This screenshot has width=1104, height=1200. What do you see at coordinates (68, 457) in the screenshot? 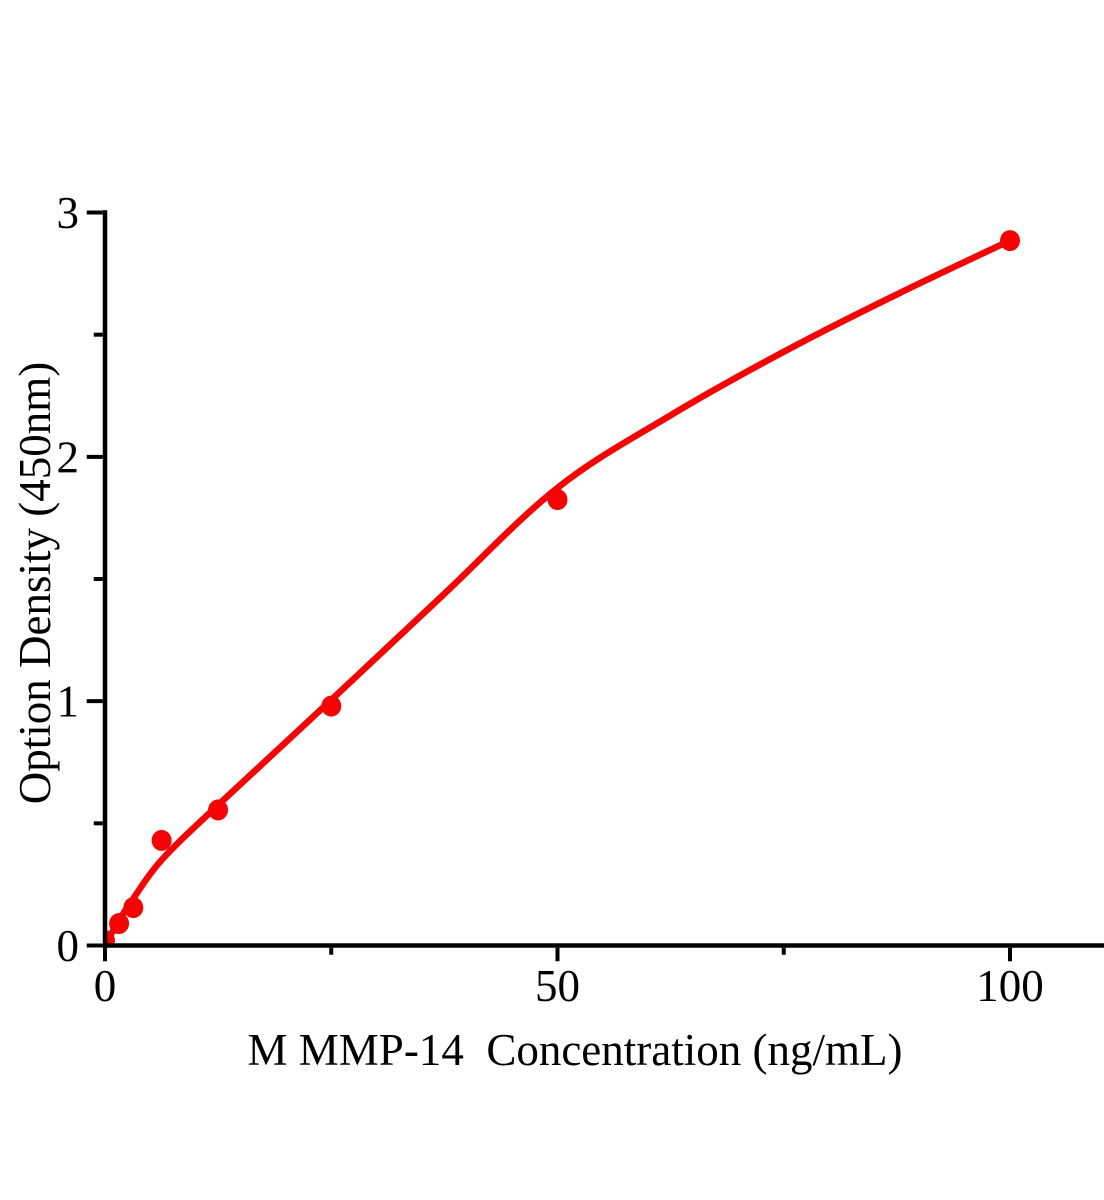
I see `y-tick-label: 2` at bounding box center [68, 457].